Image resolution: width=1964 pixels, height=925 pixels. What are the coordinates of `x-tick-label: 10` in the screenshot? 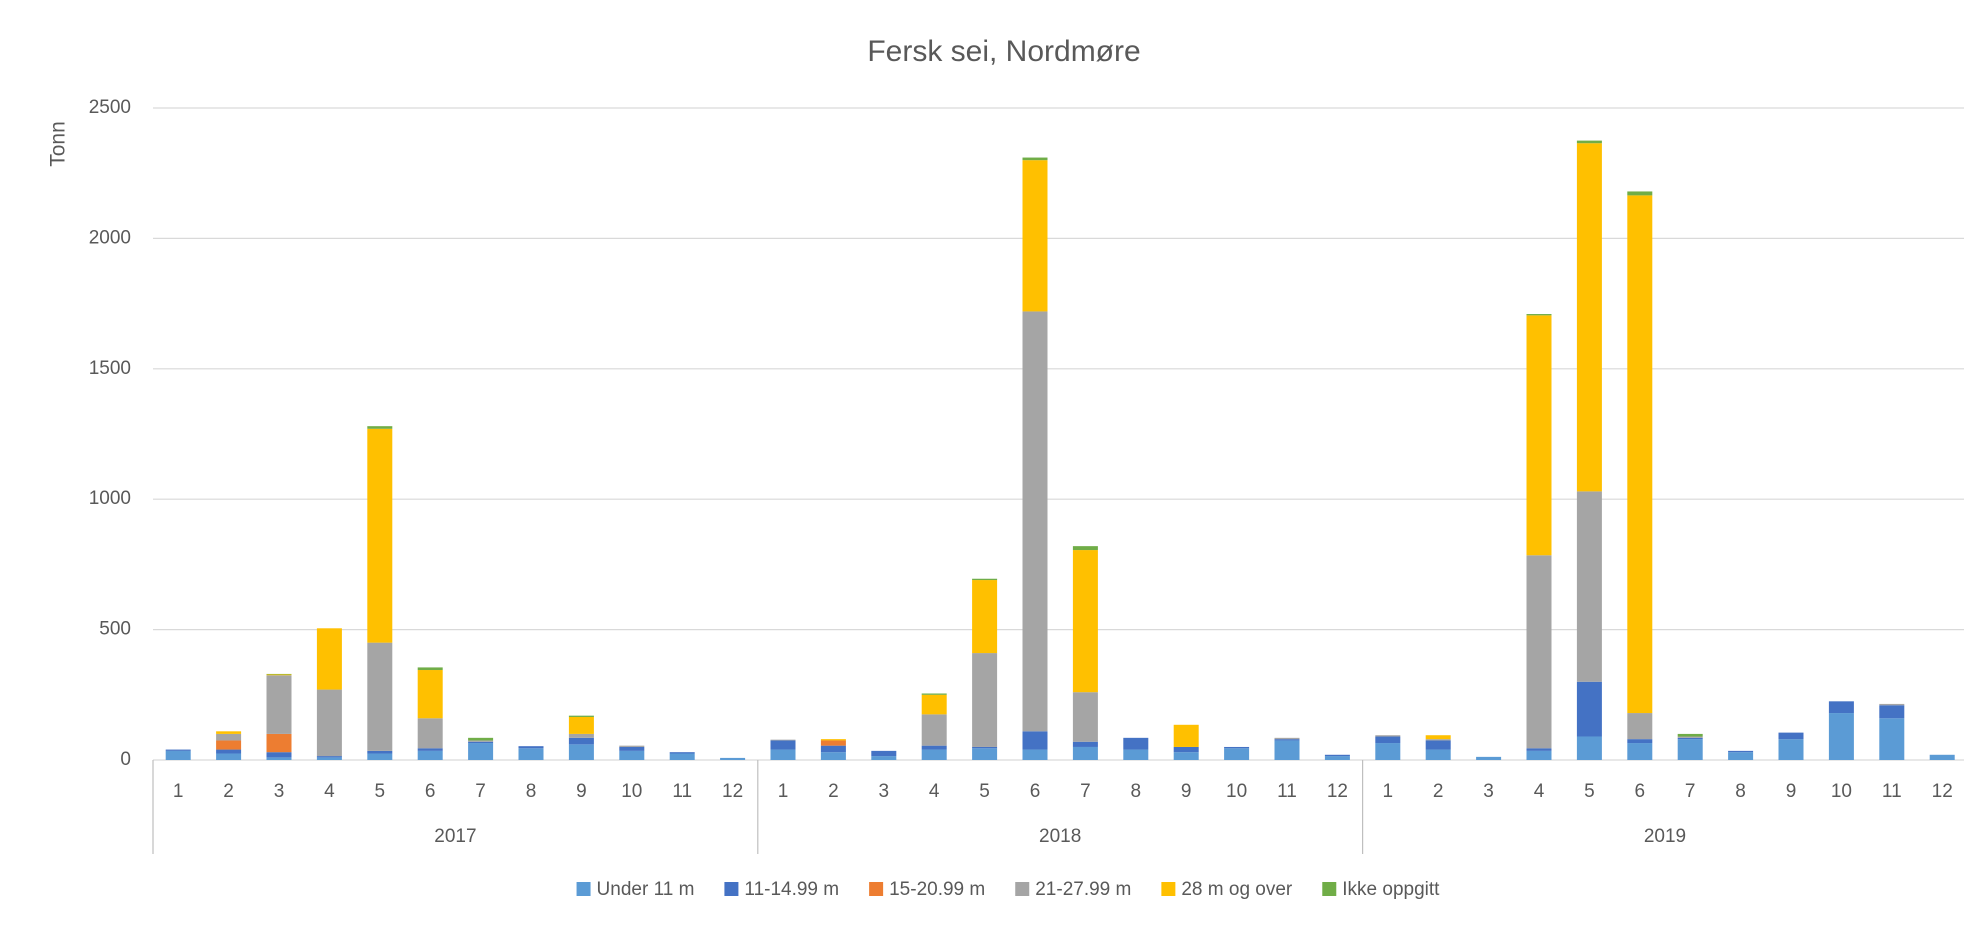 It's located at (631, 791).